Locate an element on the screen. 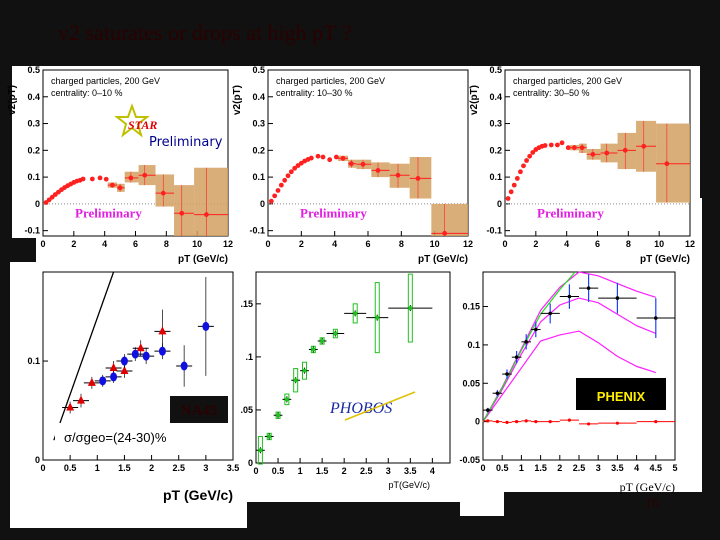  x-tick-label: 1 is located at coordinates (300, 471).